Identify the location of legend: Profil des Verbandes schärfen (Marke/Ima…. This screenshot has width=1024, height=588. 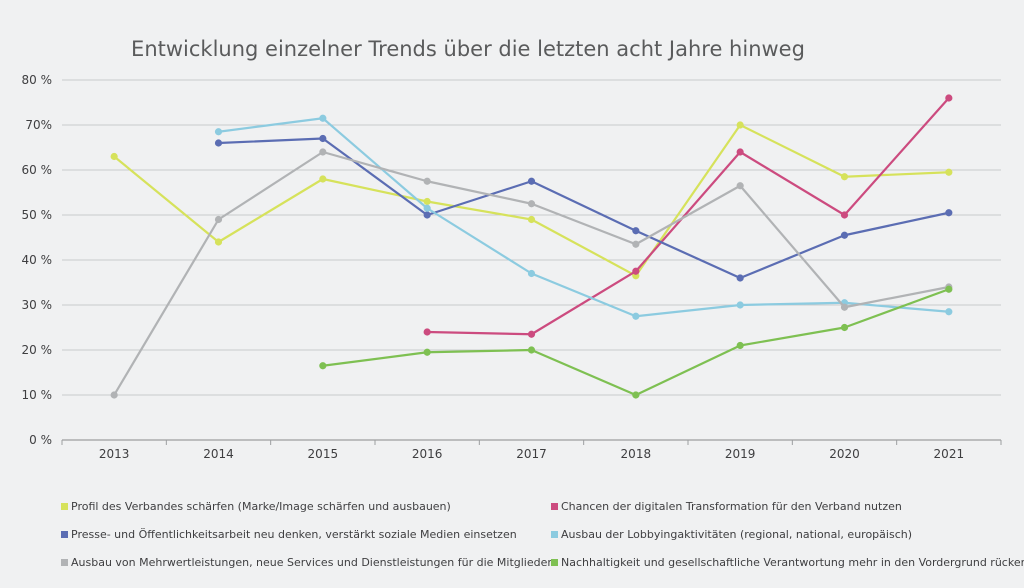
(542, 534).